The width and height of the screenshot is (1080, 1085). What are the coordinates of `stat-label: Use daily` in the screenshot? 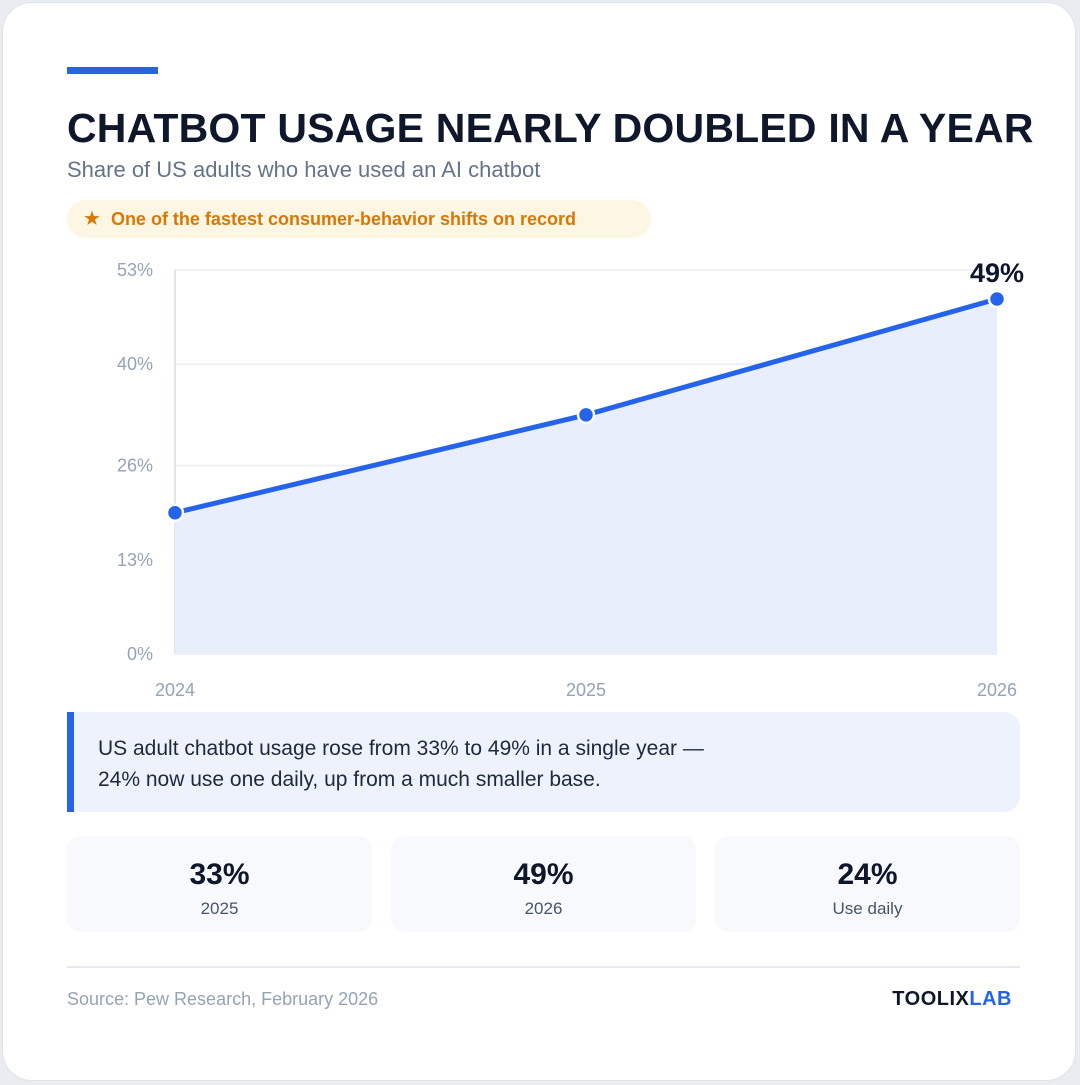 It's located at (867, 908).